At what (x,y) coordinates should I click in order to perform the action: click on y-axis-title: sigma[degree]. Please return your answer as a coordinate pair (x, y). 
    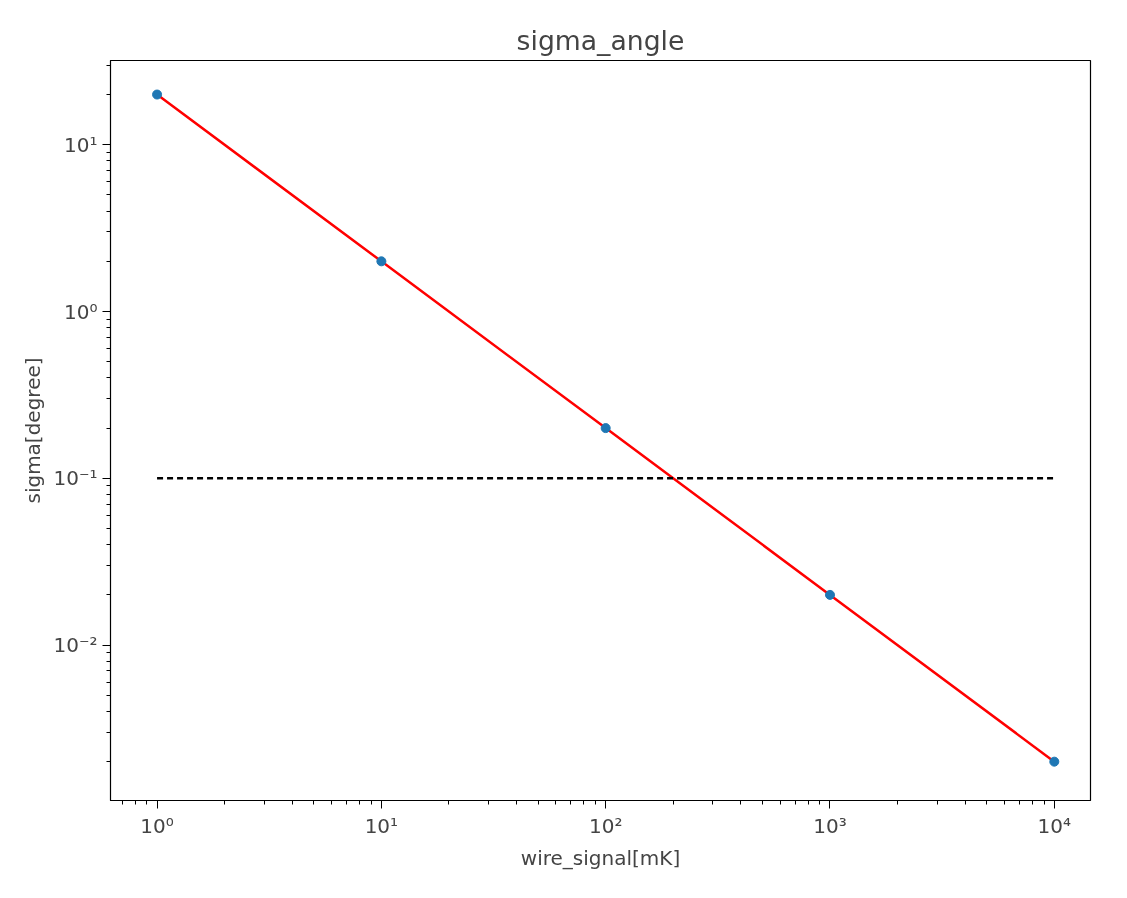
    Looking at the image, I should click on (33, 430).